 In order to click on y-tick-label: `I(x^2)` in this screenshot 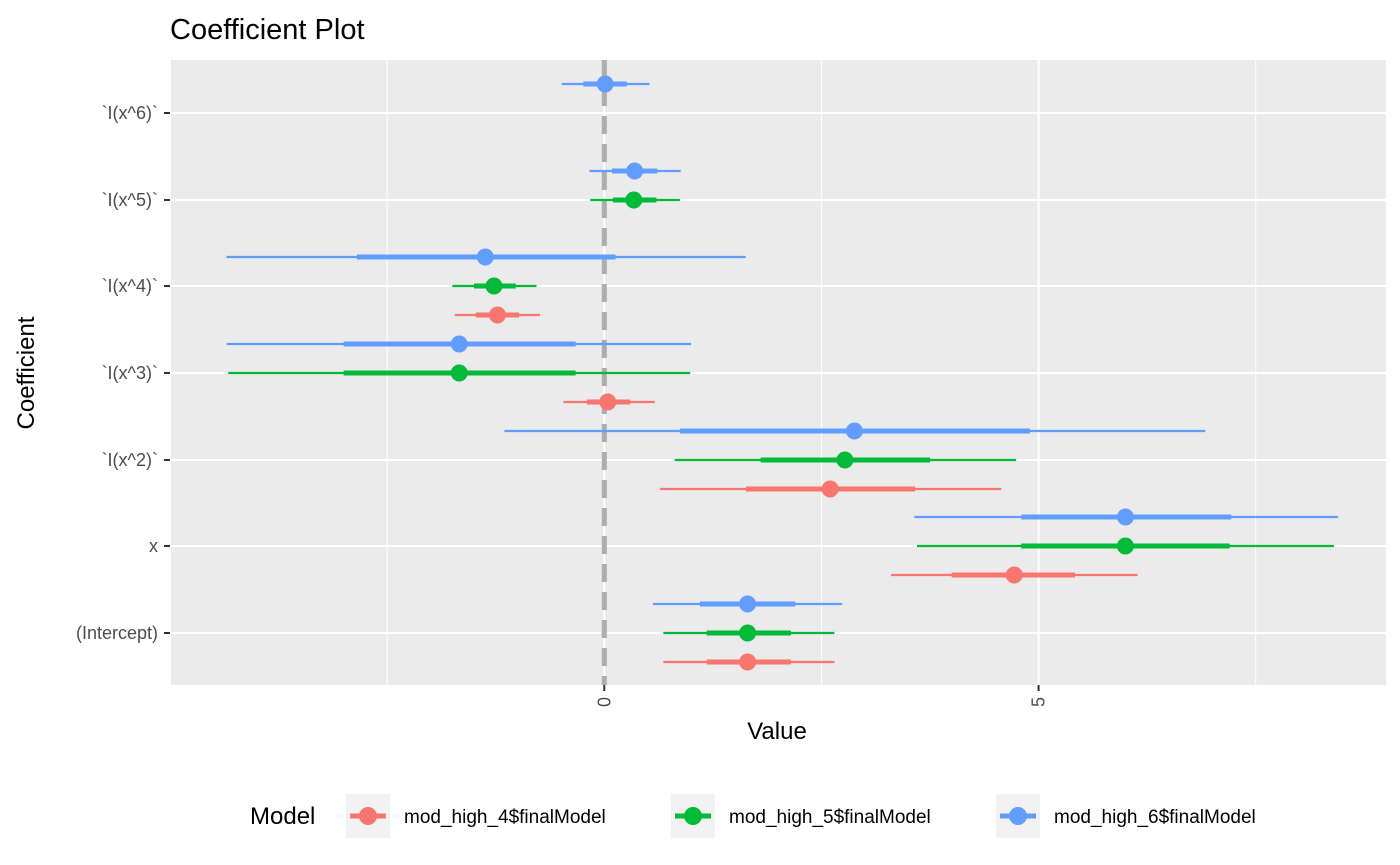, I will do `click(130, 460)`.